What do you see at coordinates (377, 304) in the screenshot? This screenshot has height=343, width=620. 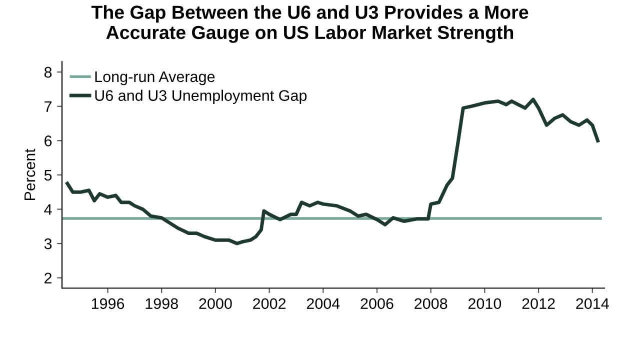 I see `x-tick-label: 2006` at bounding box center [377, 304].